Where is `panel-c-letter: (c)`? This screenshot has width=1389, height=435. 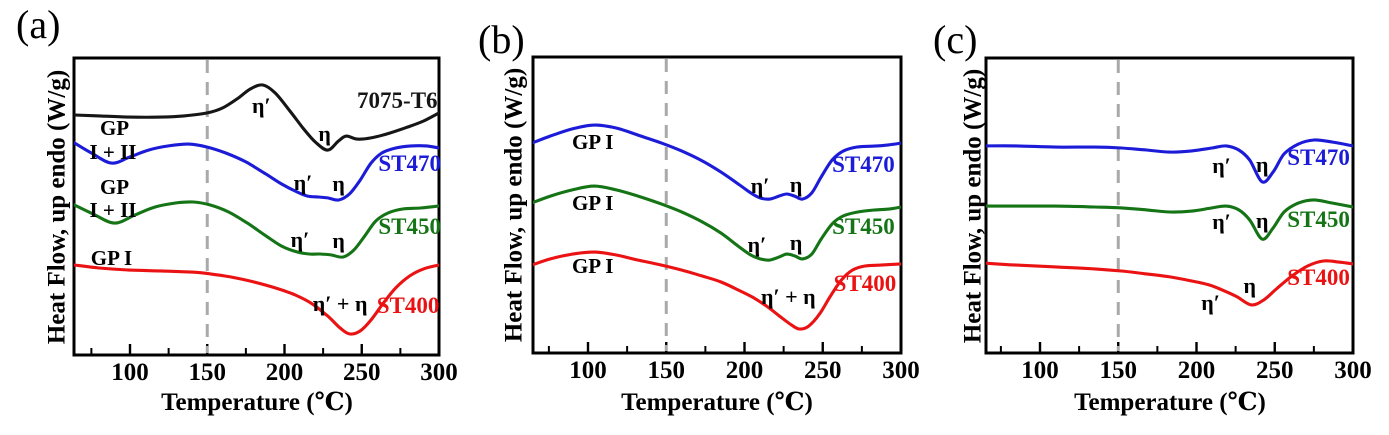
panel-c-letter: (c) is located at coordinates (955, 39).